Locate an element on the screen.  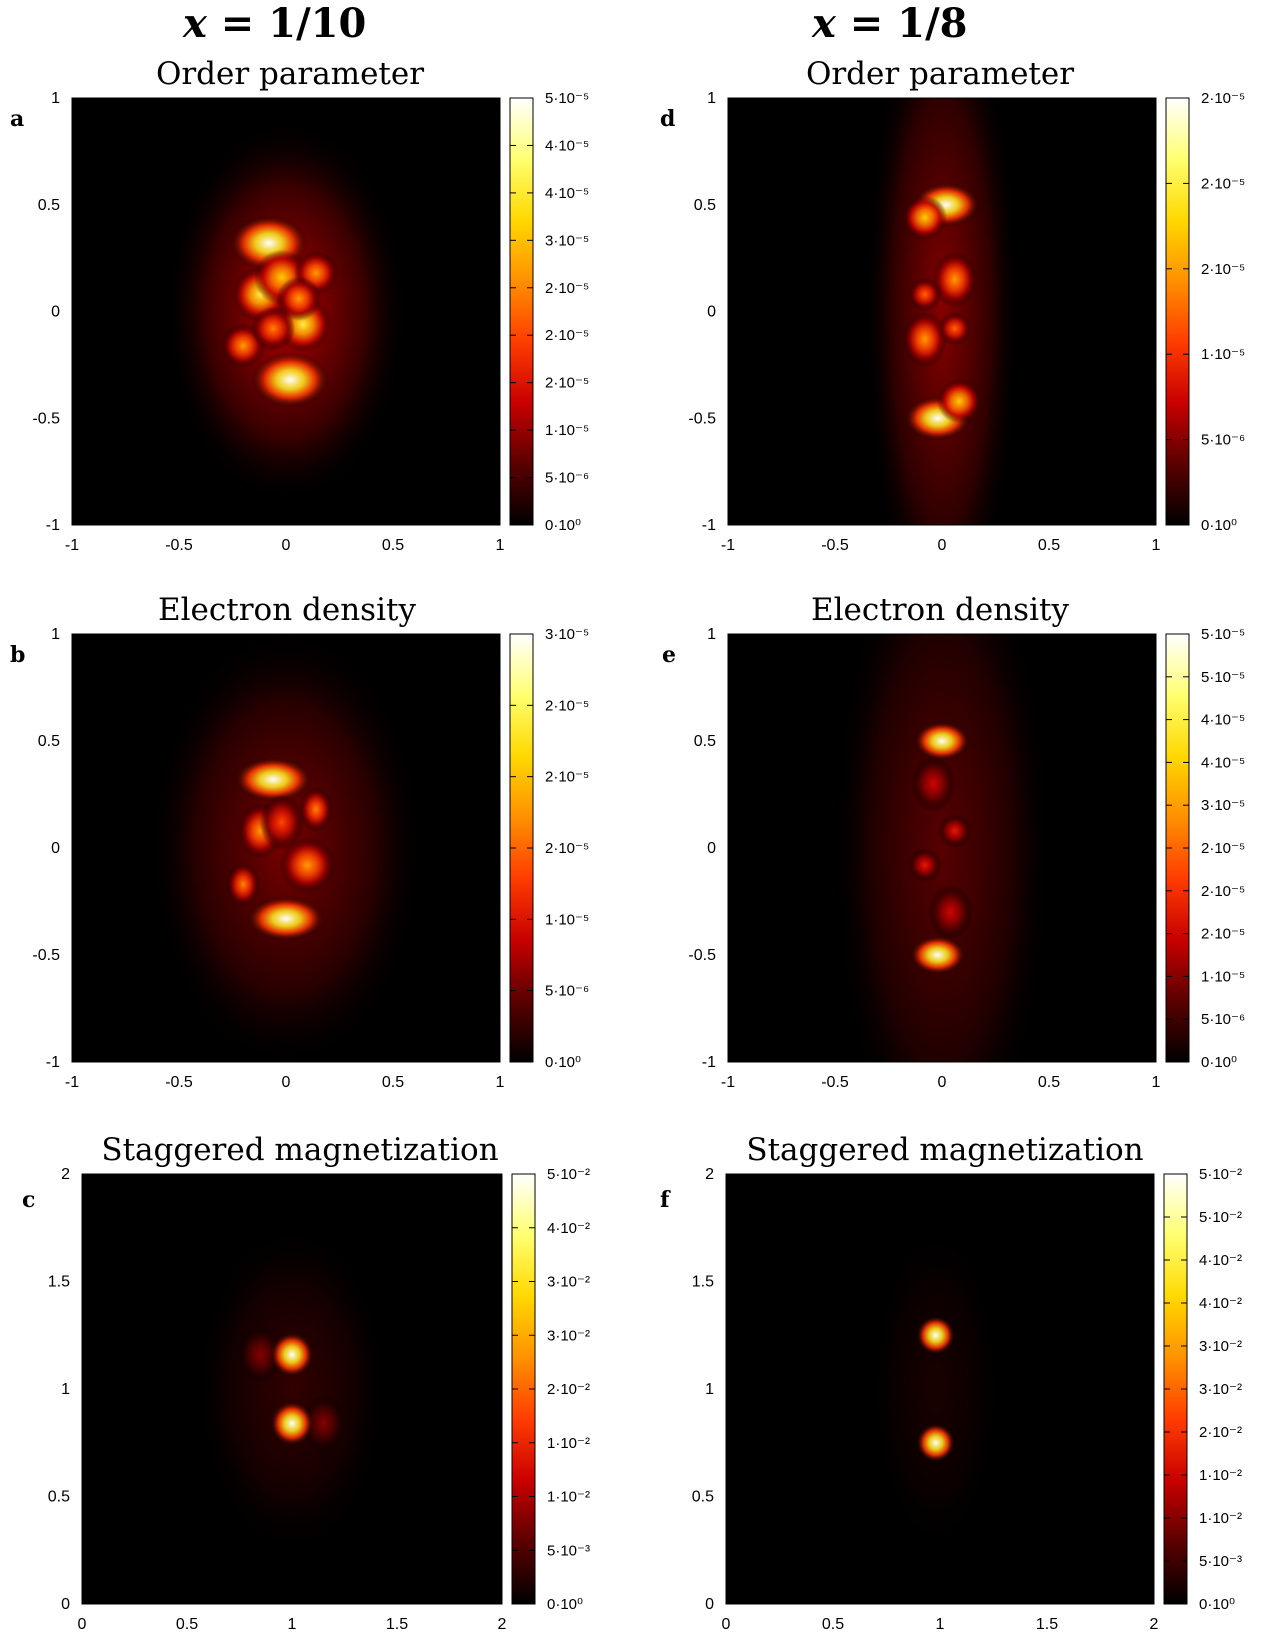
panel-label: a is located at coordinates (17, 119).